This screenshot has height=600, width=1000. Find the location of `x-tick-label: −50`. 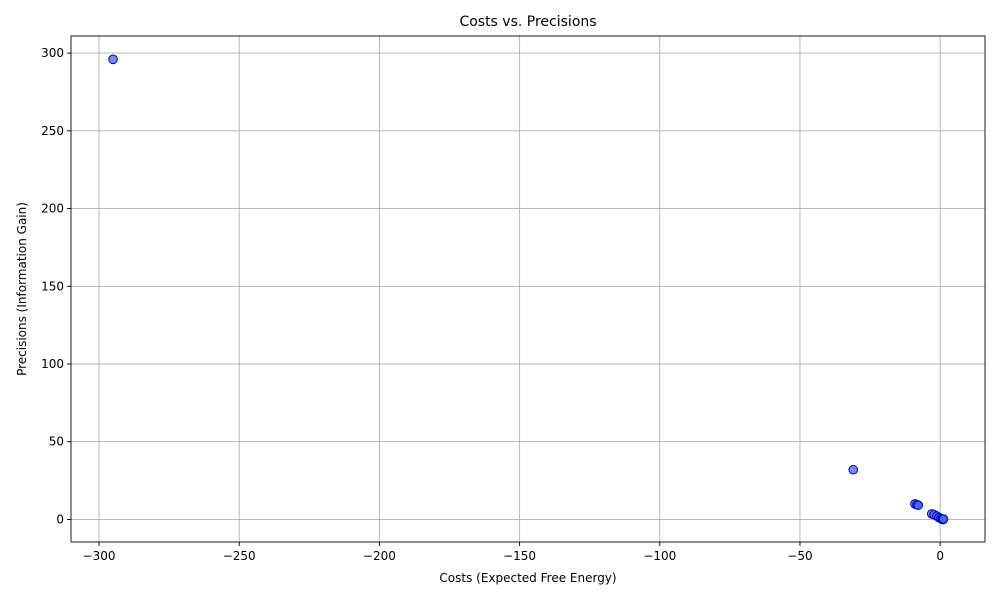

x-tick-label: −50 is located at coordinates (799, 556).